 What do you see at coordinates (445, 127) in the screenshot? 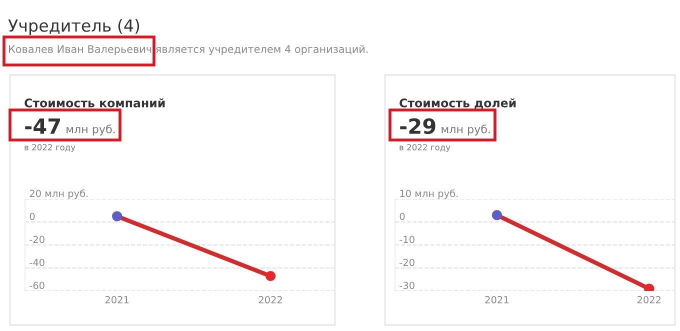
I see `chart-subtitle: -29 млн руб.` at bounding box center [445, 127].